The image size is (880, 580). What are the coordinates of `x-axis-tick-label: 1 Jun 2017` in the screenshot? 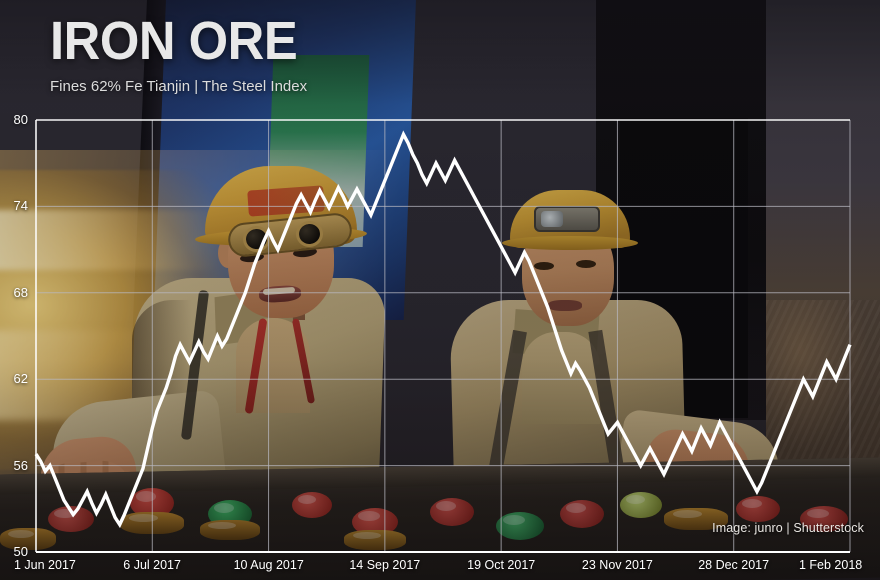 It's located at (45, 565).